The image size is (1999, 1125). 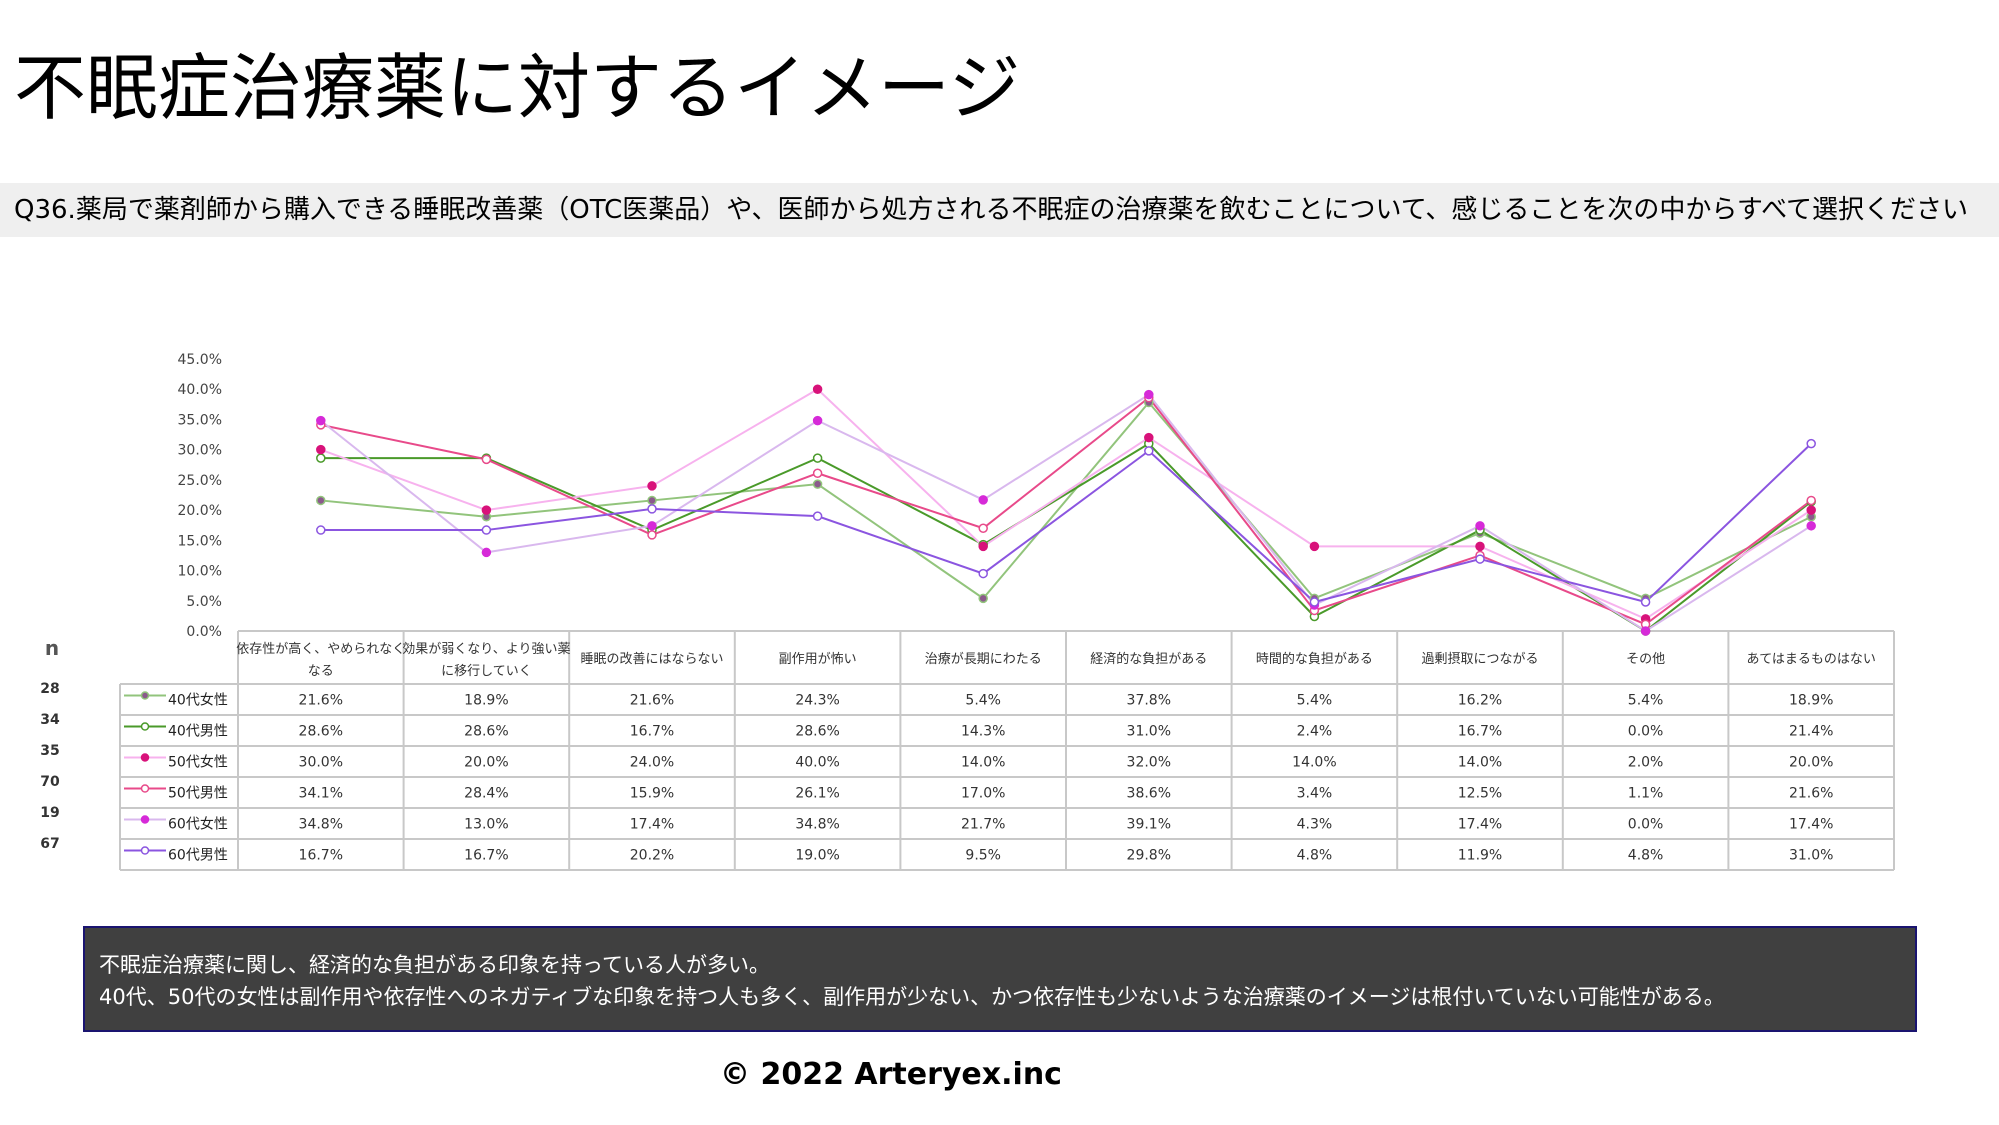 What do you see at coordinates (817, 794) in the screenshot?
I see `data-cell: 26.1%` at bounding box center [817, 794].